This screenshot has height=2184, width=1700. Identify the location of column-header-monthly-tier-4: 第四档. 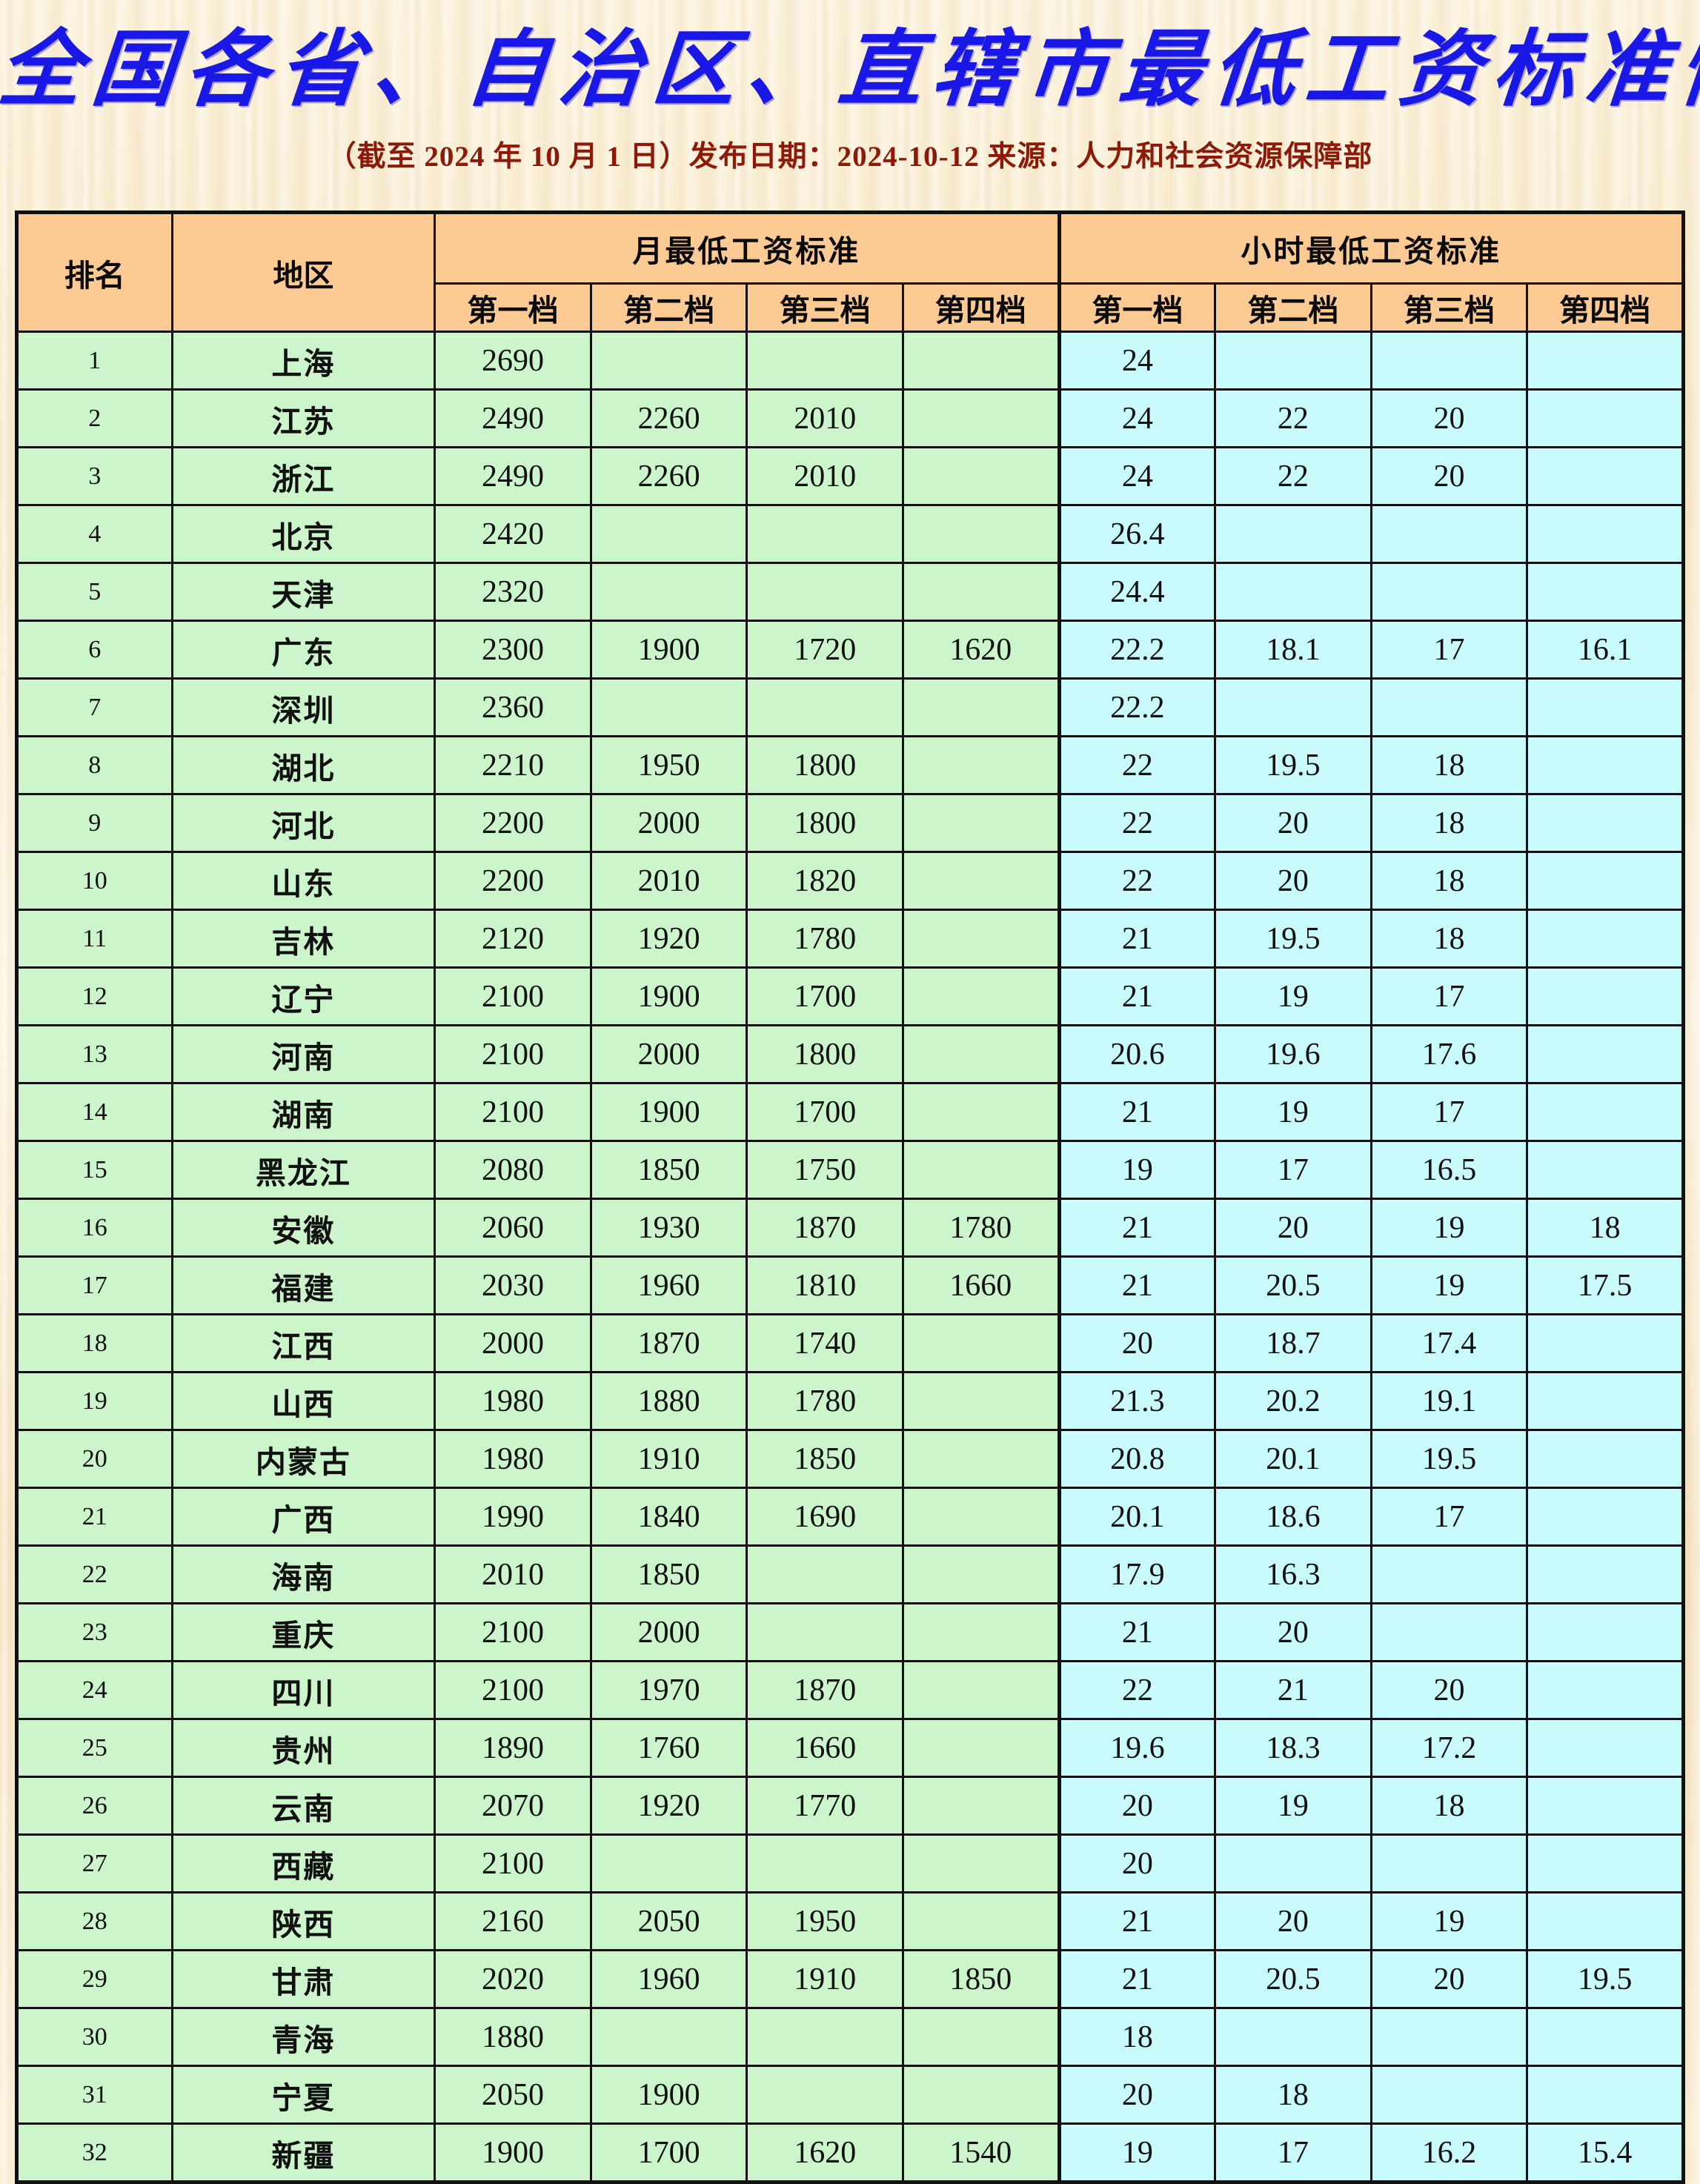
(980, 308).